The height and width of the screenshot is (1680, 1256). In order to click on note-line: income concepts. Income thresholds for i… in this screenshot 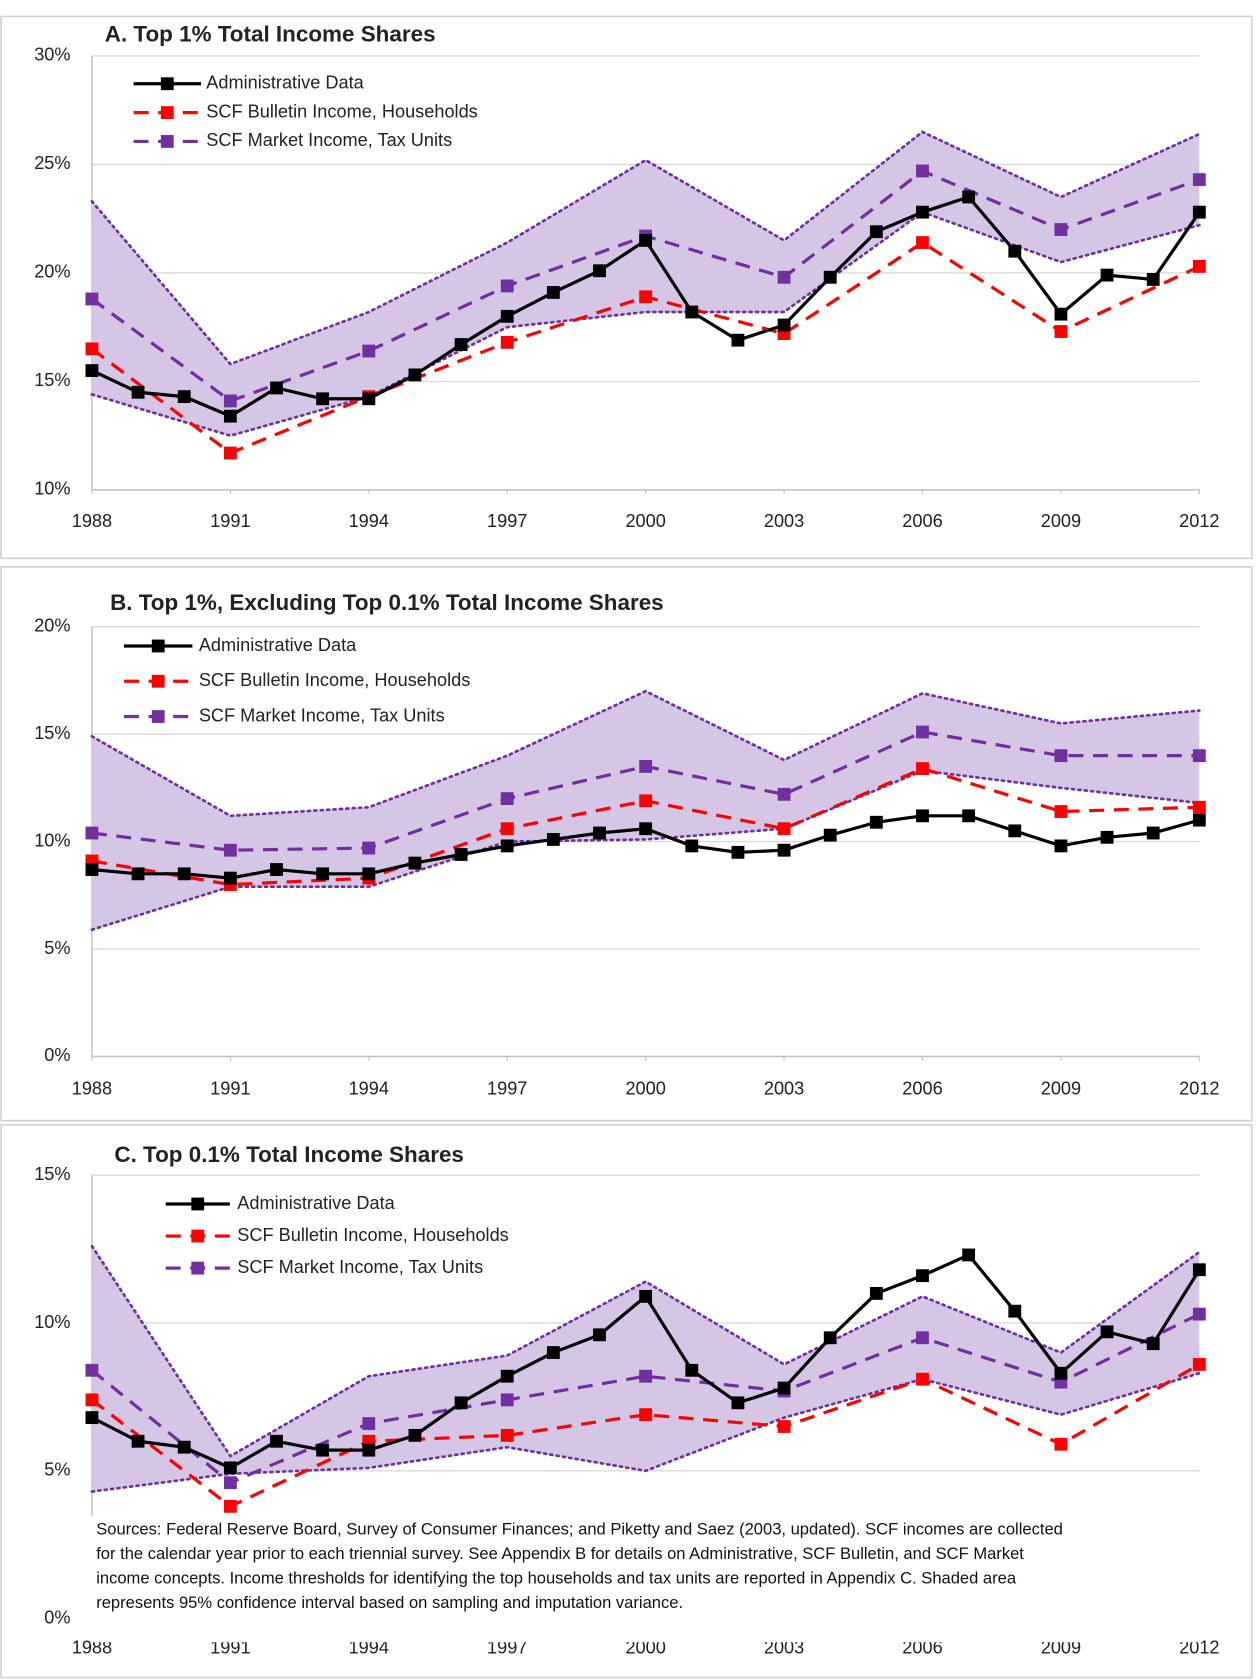, I will do `click(556, 1578)`.